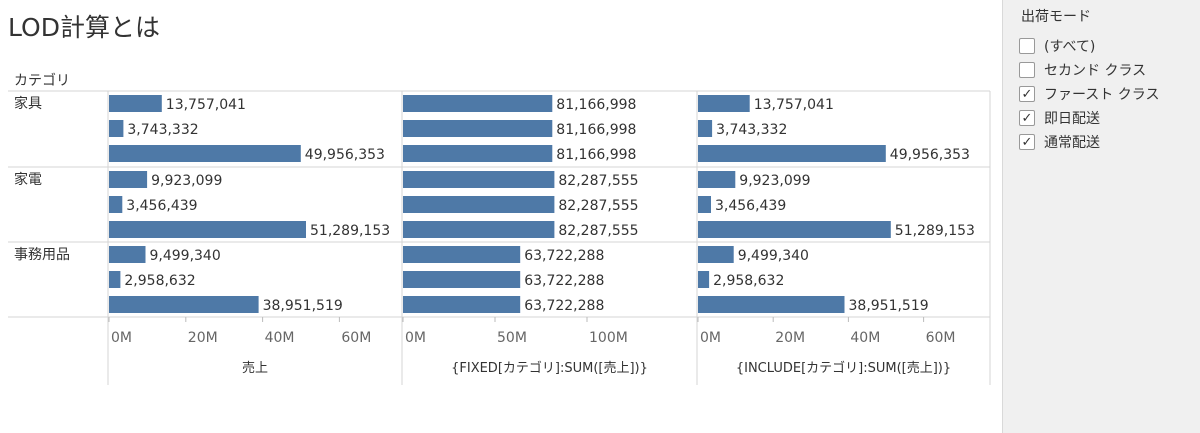 Image resolution: width=1200 pixels, height=433 pixels. Describe the element at coordinates (1095, 71) in the screenshot. I see `filter-option-label: セカンド クラス` at that location.